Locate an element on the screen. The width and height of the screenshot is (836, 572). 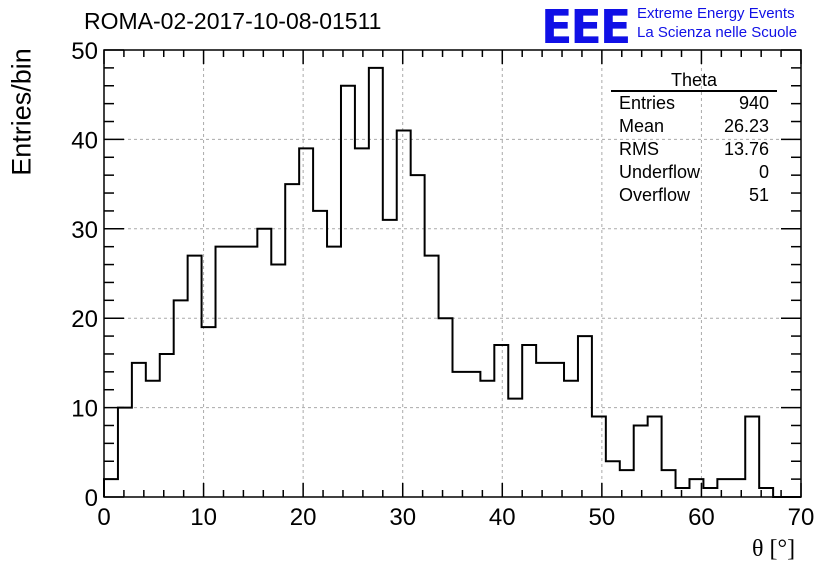
logo-caption-line1: Extreme Energy Events is located at coordinates (716, 13).